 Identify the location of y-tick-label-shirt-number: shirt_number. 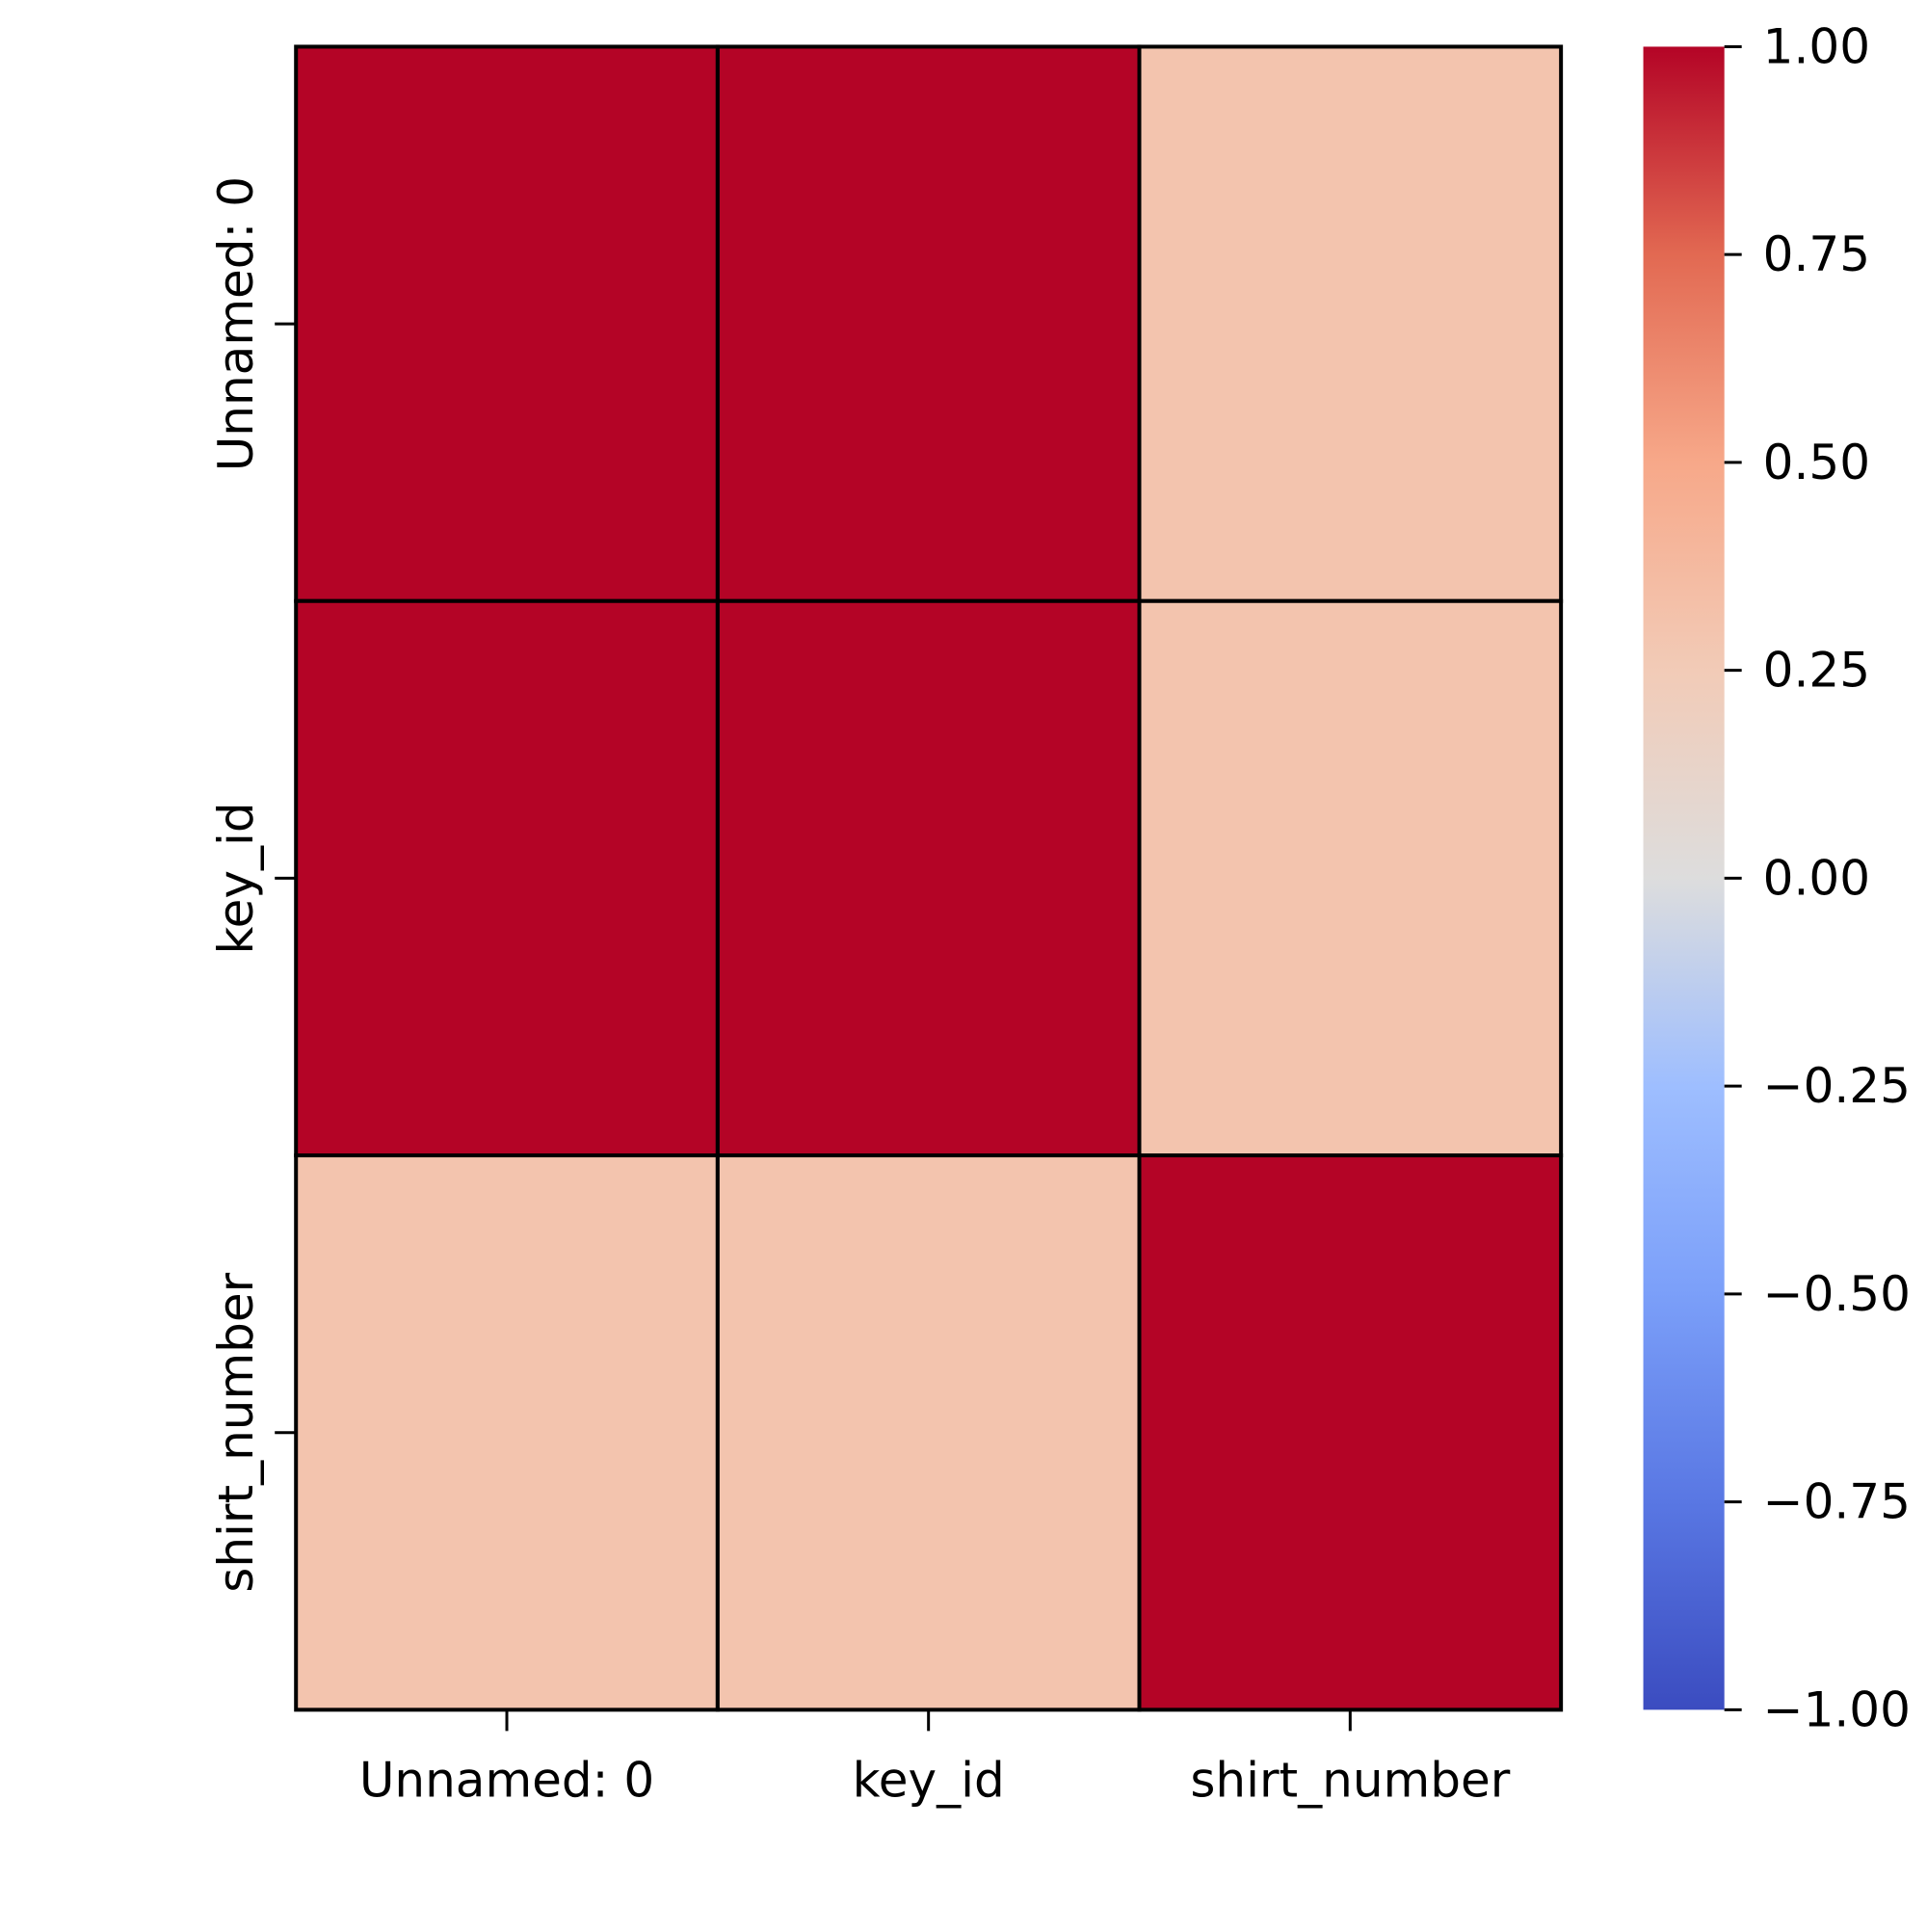
(236, 1432).